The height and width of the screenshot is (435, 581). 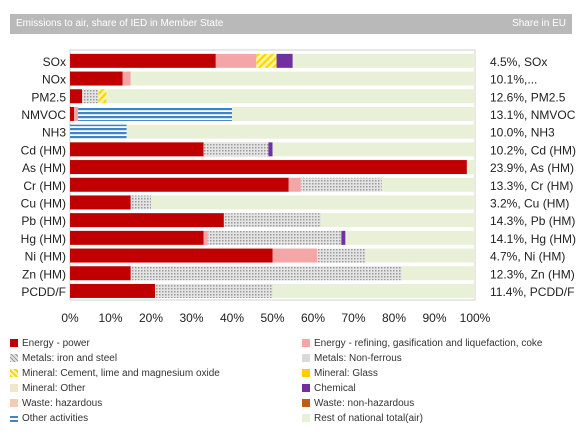 I want to click on legend-item: Mineral: Other, so click(x=47, y=389).